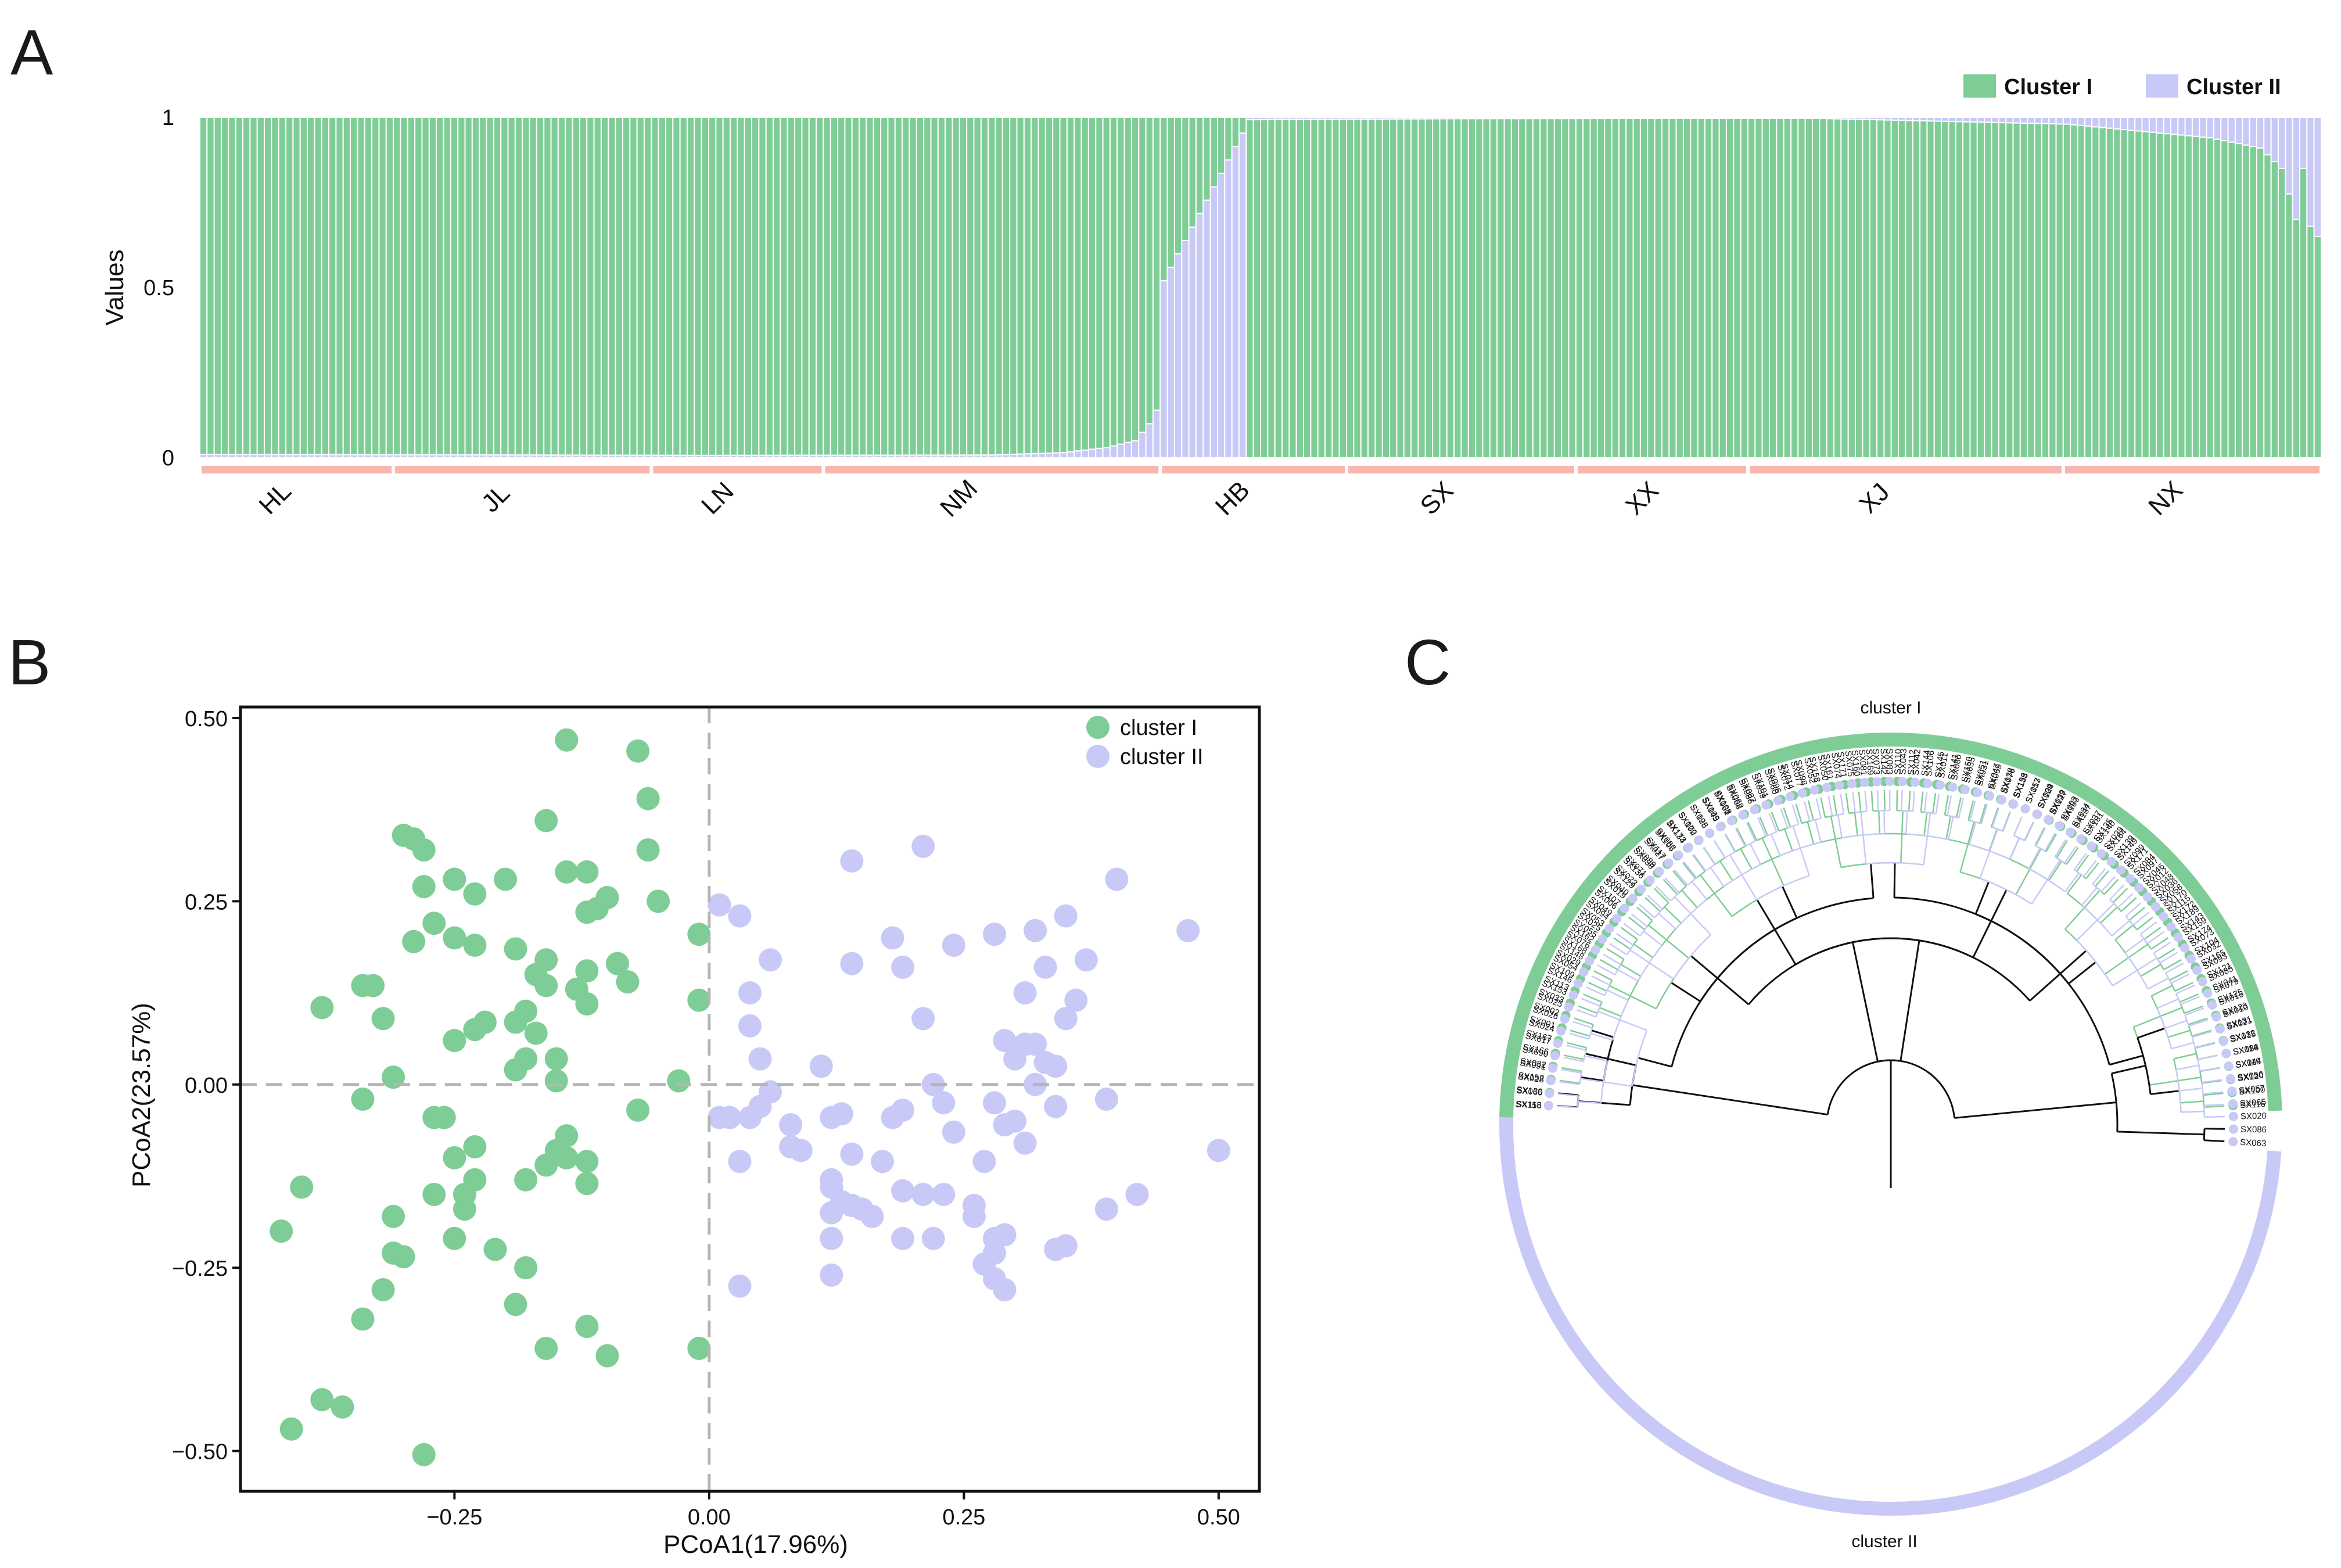  I want to click on dendrogram-cluster-labels: cluster I cluster II, so click(1886, 1125).